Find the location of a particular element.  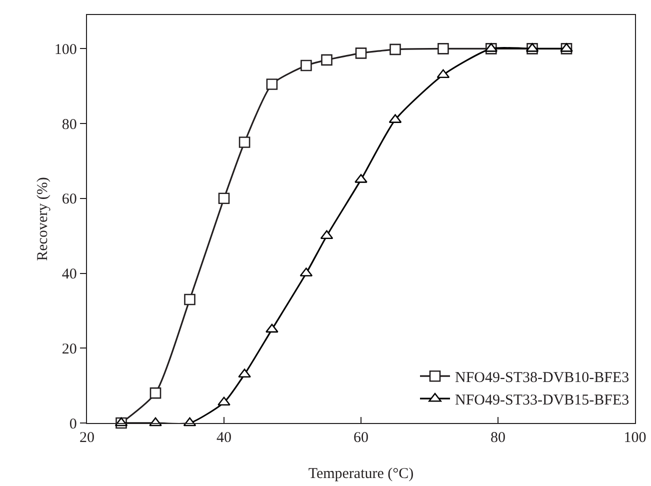

x-tick-label: 100 is located at coordinates (635, 438).